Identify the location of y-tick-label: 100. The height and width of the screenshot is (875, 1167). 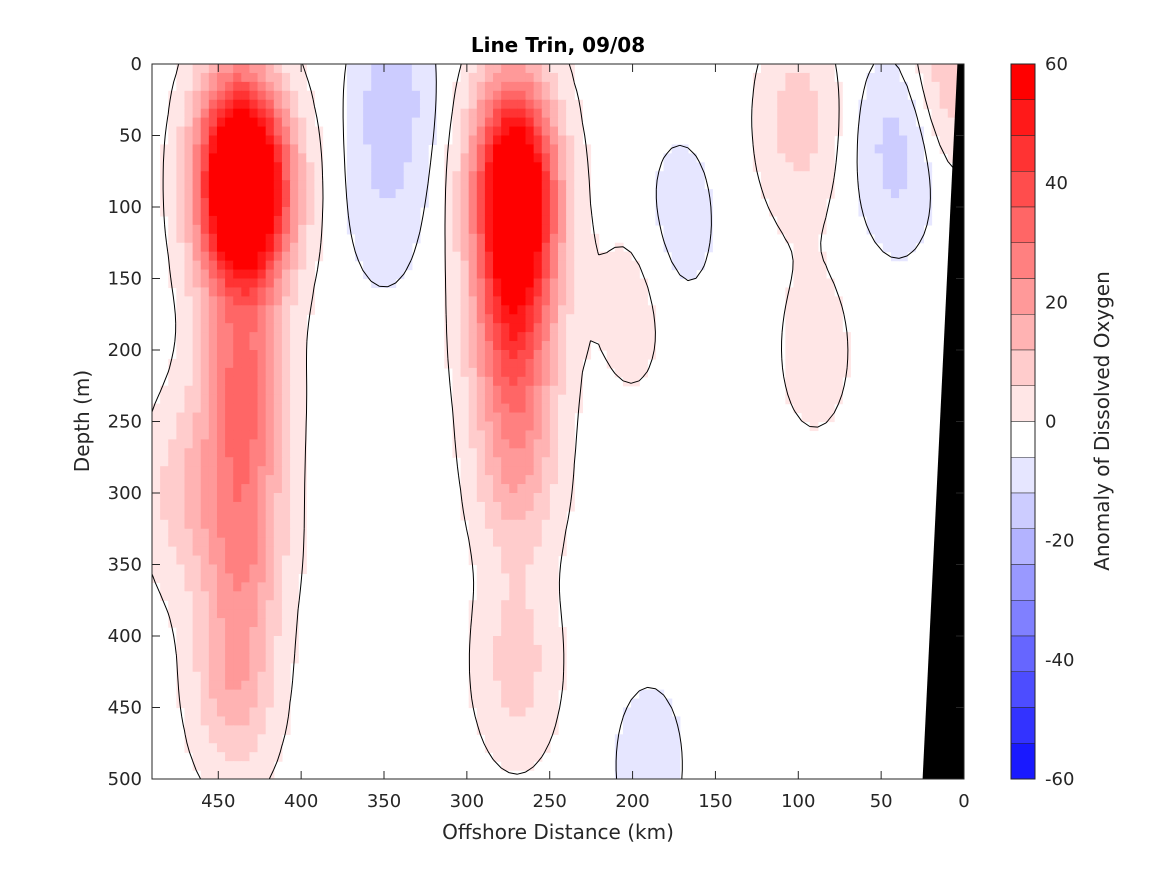
(125, 207).